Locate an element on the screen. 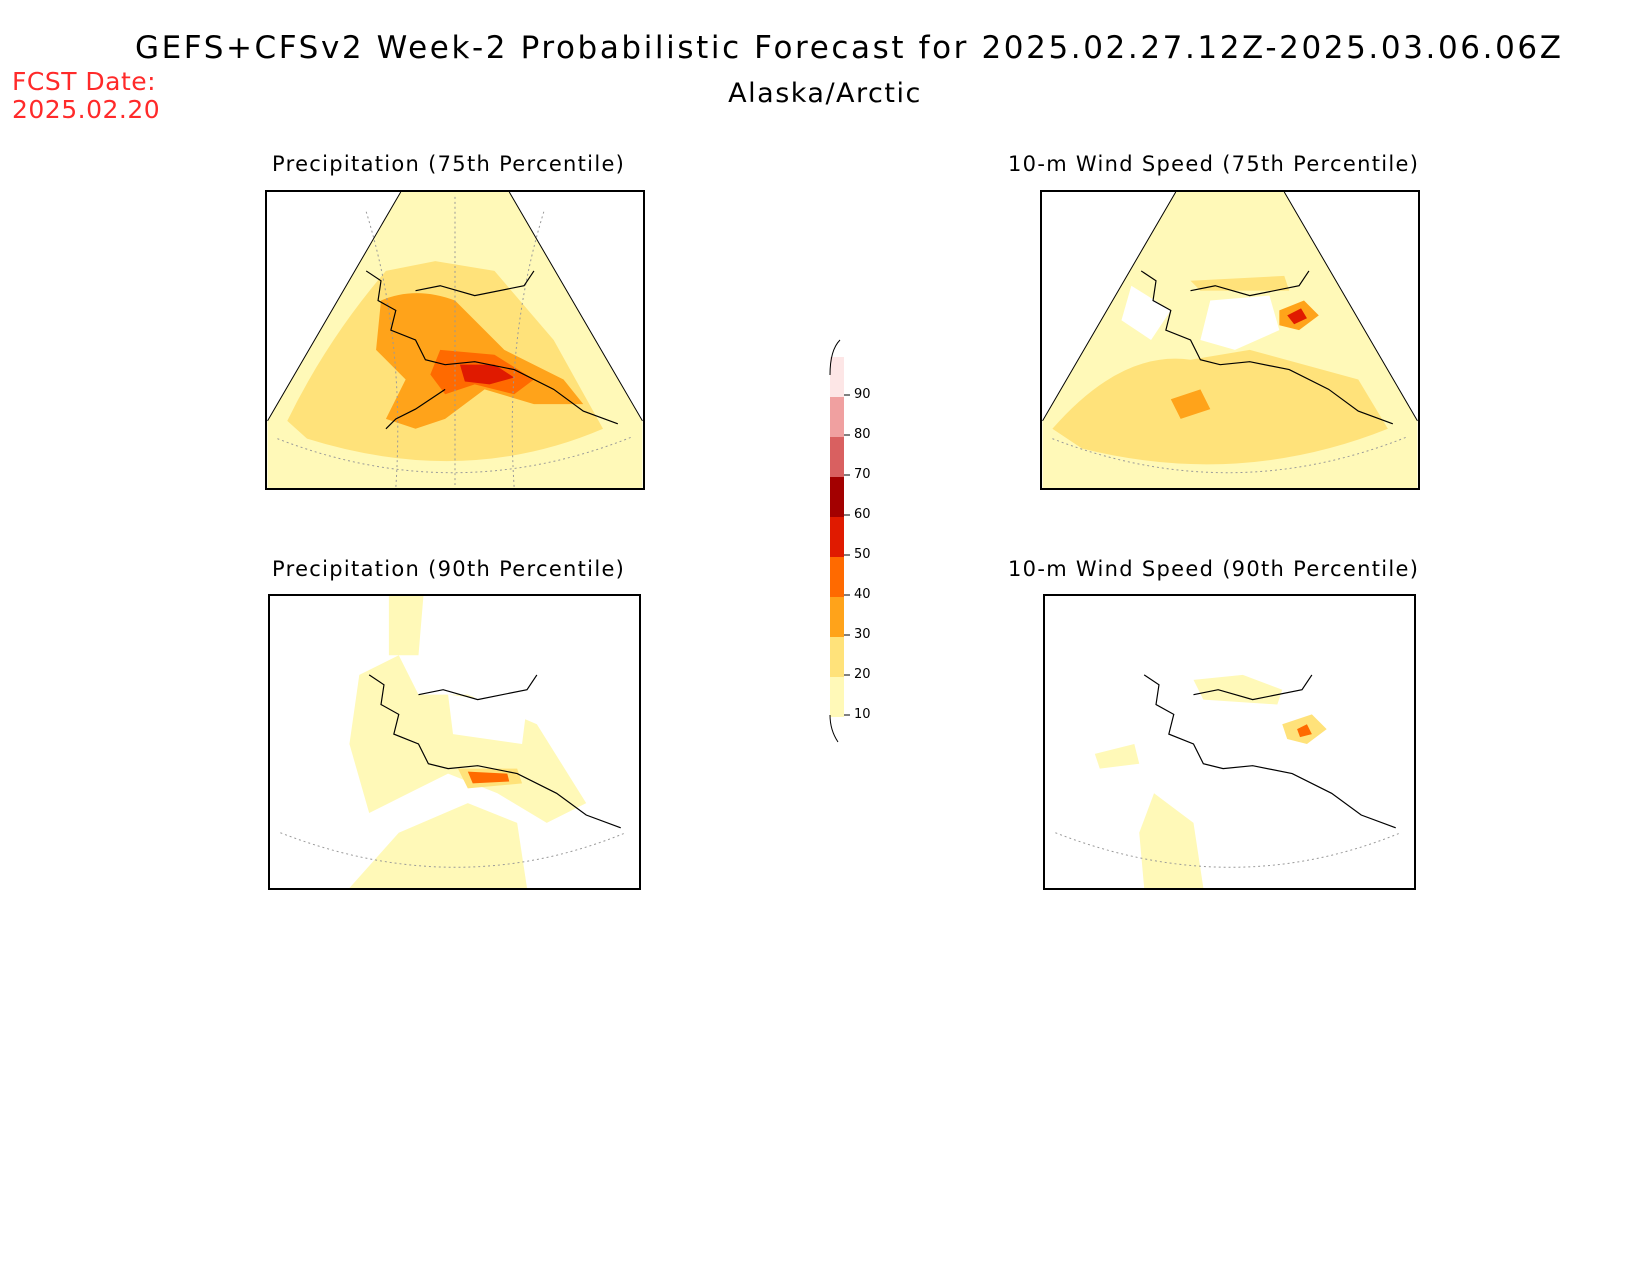  panel-title-wind-90: 10-m Wind Speed (90th Percentile) is located at coordinates (1214, 569).